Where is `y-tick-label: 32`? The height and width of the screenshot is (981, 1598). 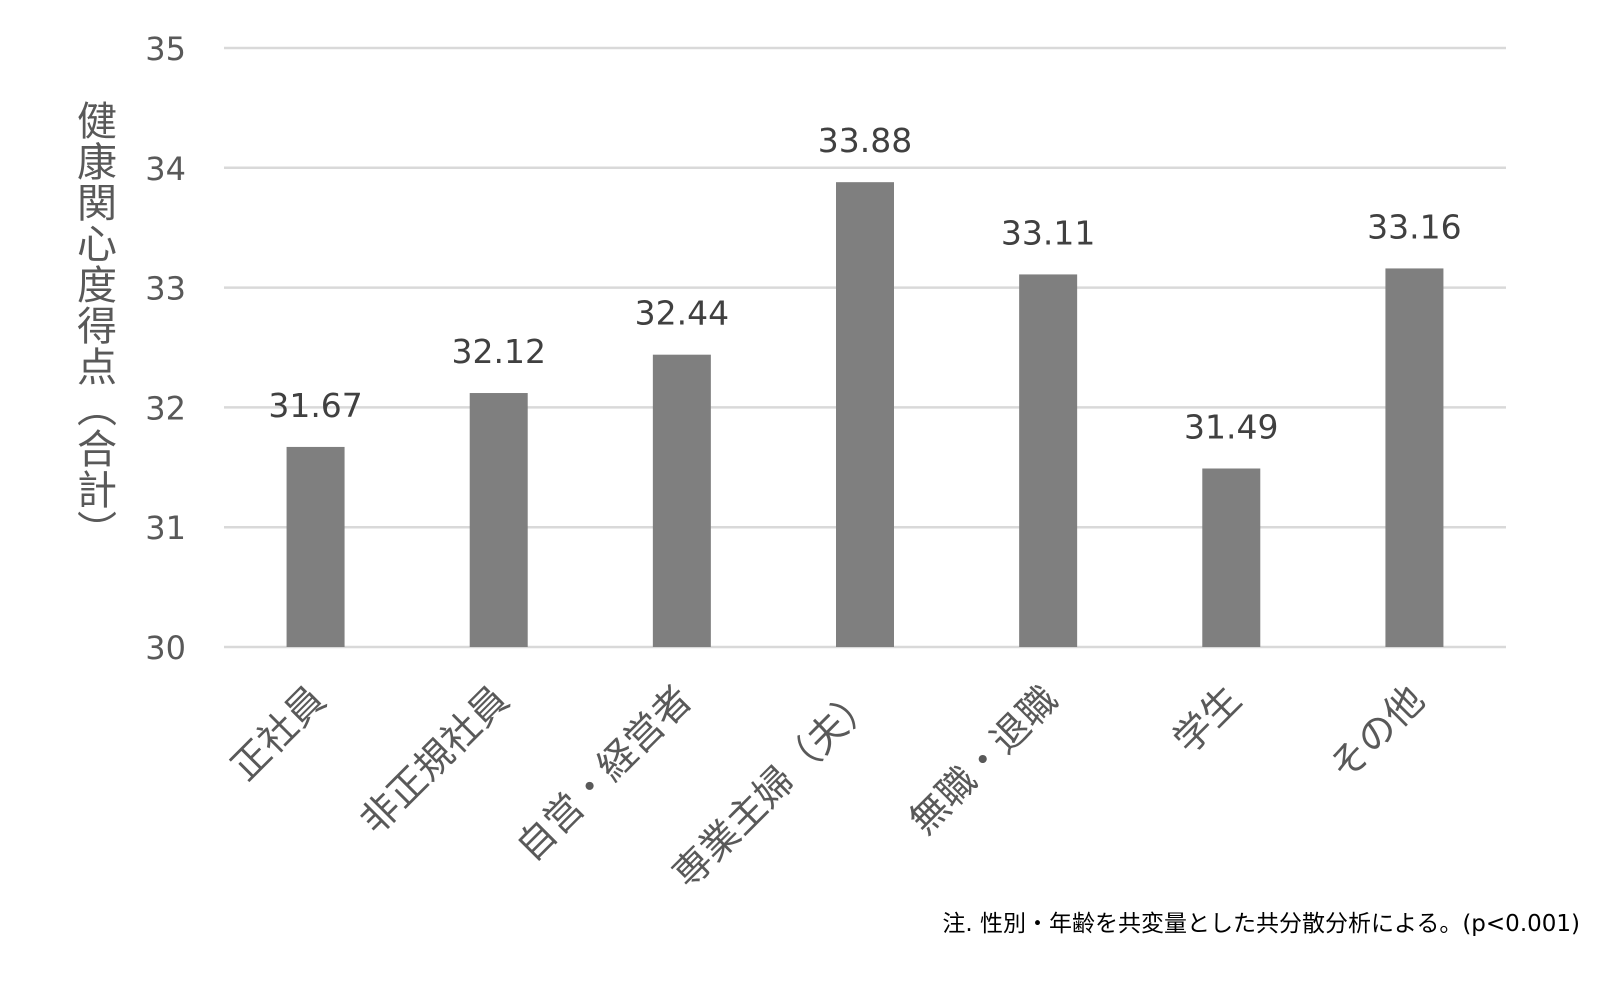
y-tick-label: 32 is located at coordinates (165, 408).